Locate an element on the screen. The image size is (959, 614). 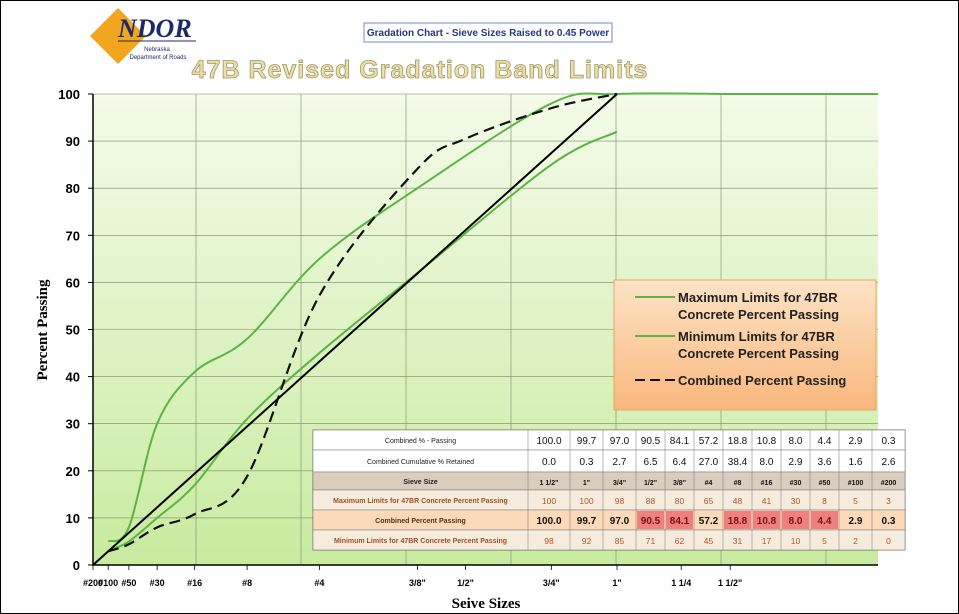
y-tick-label: 60 is located at coordinates (73, 282).